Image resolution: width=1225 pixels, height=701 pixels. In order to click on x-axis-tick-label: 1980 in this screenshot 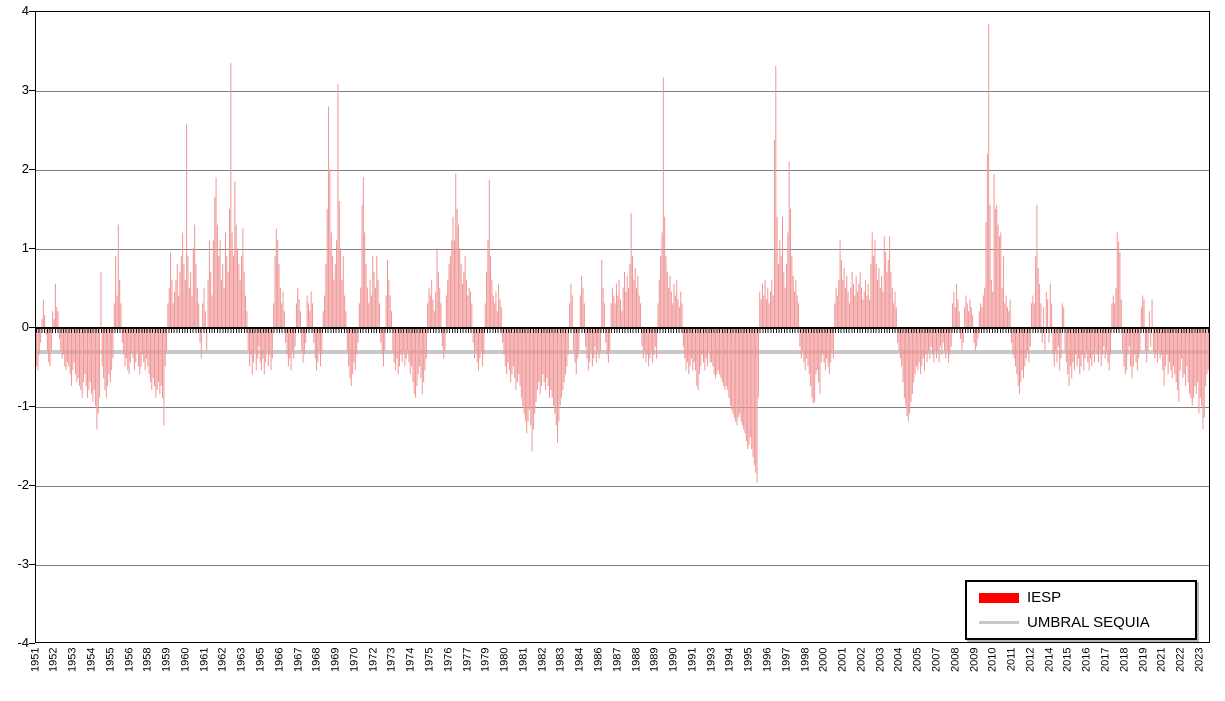, I will do `click(504, 659)`.